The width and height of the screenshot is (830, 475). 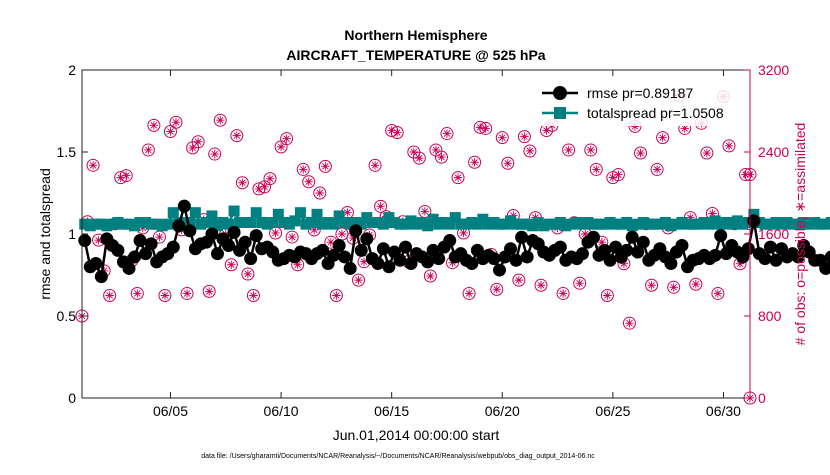 I want to click on x-axis-label: Jun.01,2014 00:00:00 start, so click(x=416, y=435).